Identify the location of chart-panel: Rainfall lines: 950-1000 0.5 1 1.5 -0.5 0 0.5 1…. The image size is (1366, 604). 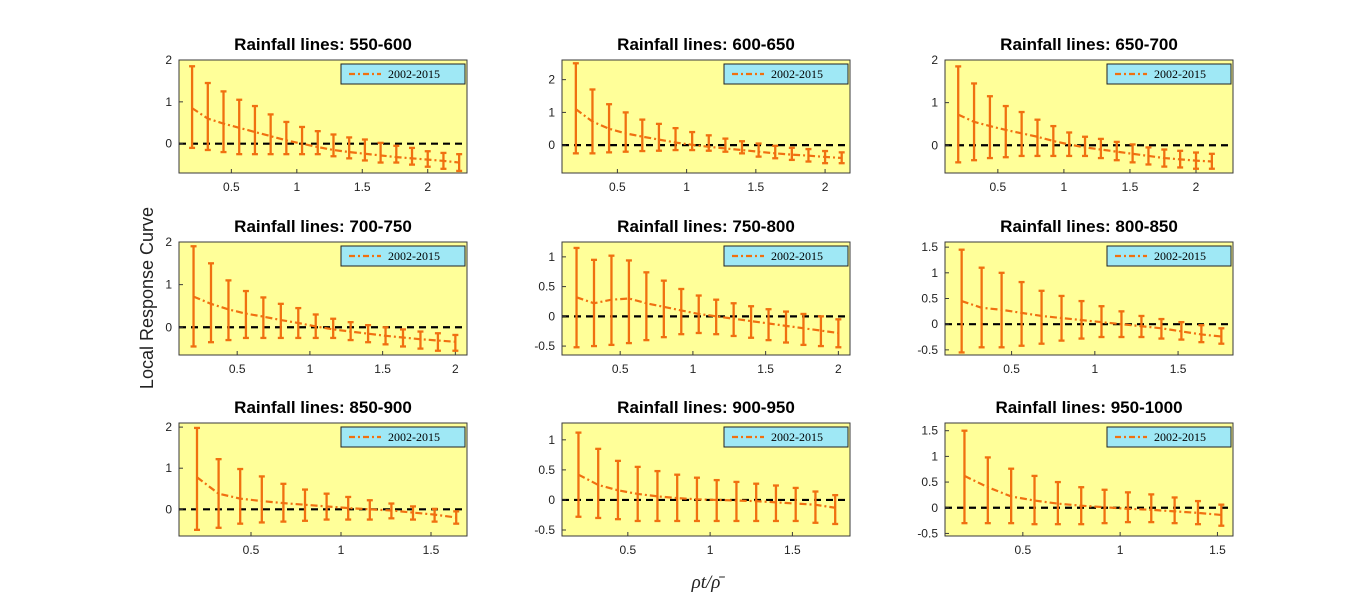
(1075, 477).